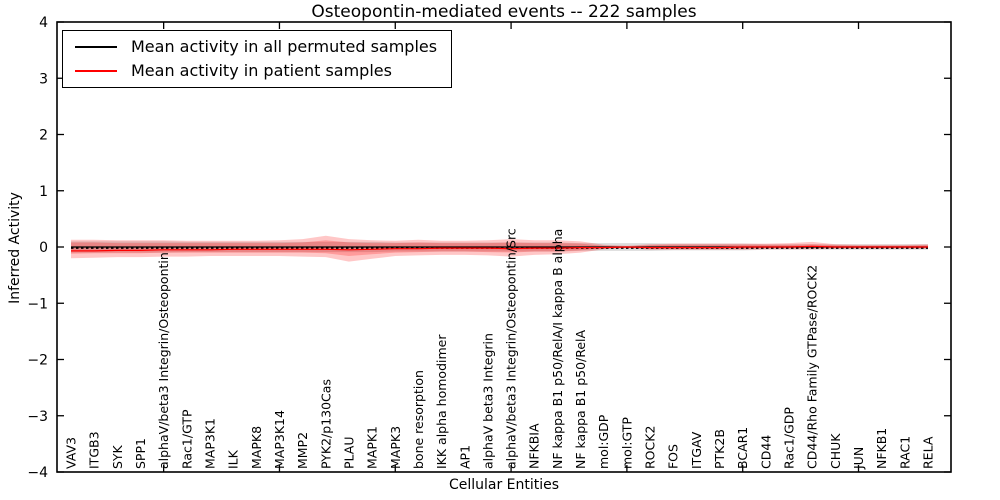 This screenshot has height=500, width=1000. Describe the element at coordinates (904, 452) in the screenshot. I see `x-category-label: RAC1` at that location.